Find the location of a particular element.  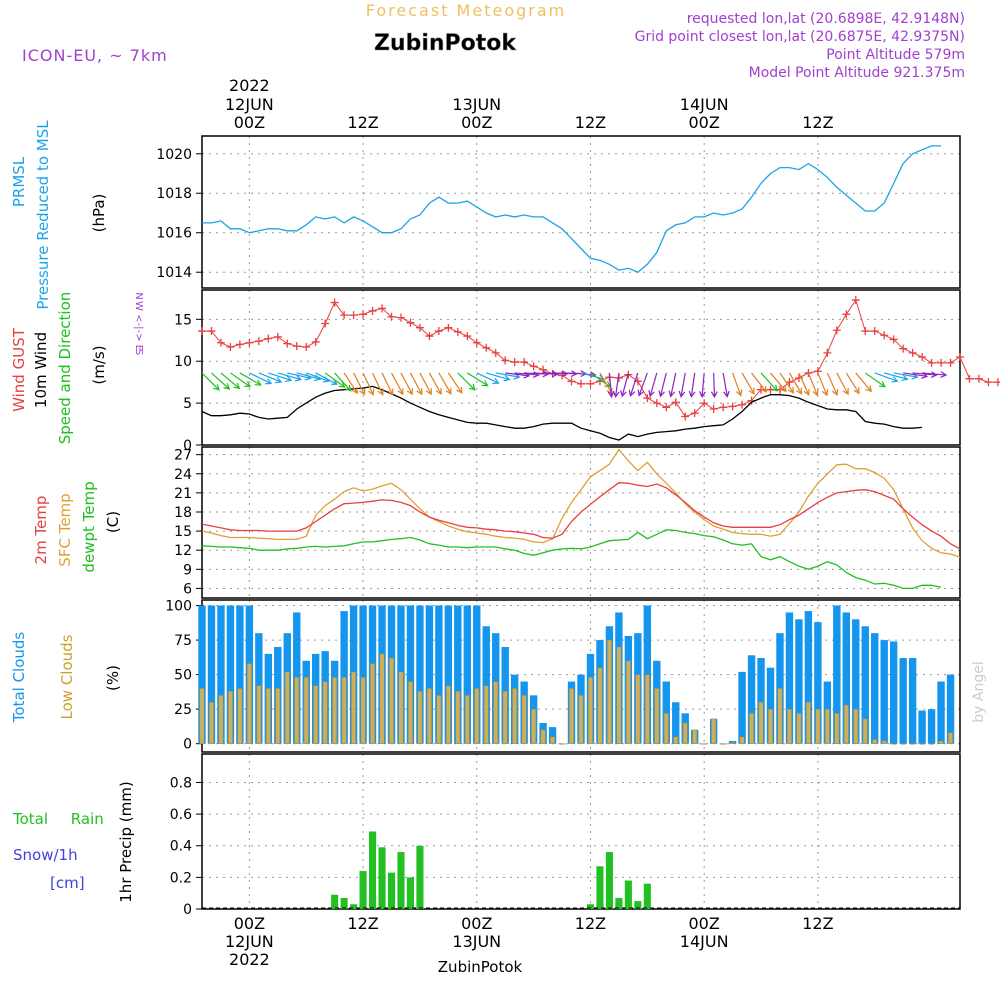

top-tick-label: 14JUN is located at coordinates (704, 104).